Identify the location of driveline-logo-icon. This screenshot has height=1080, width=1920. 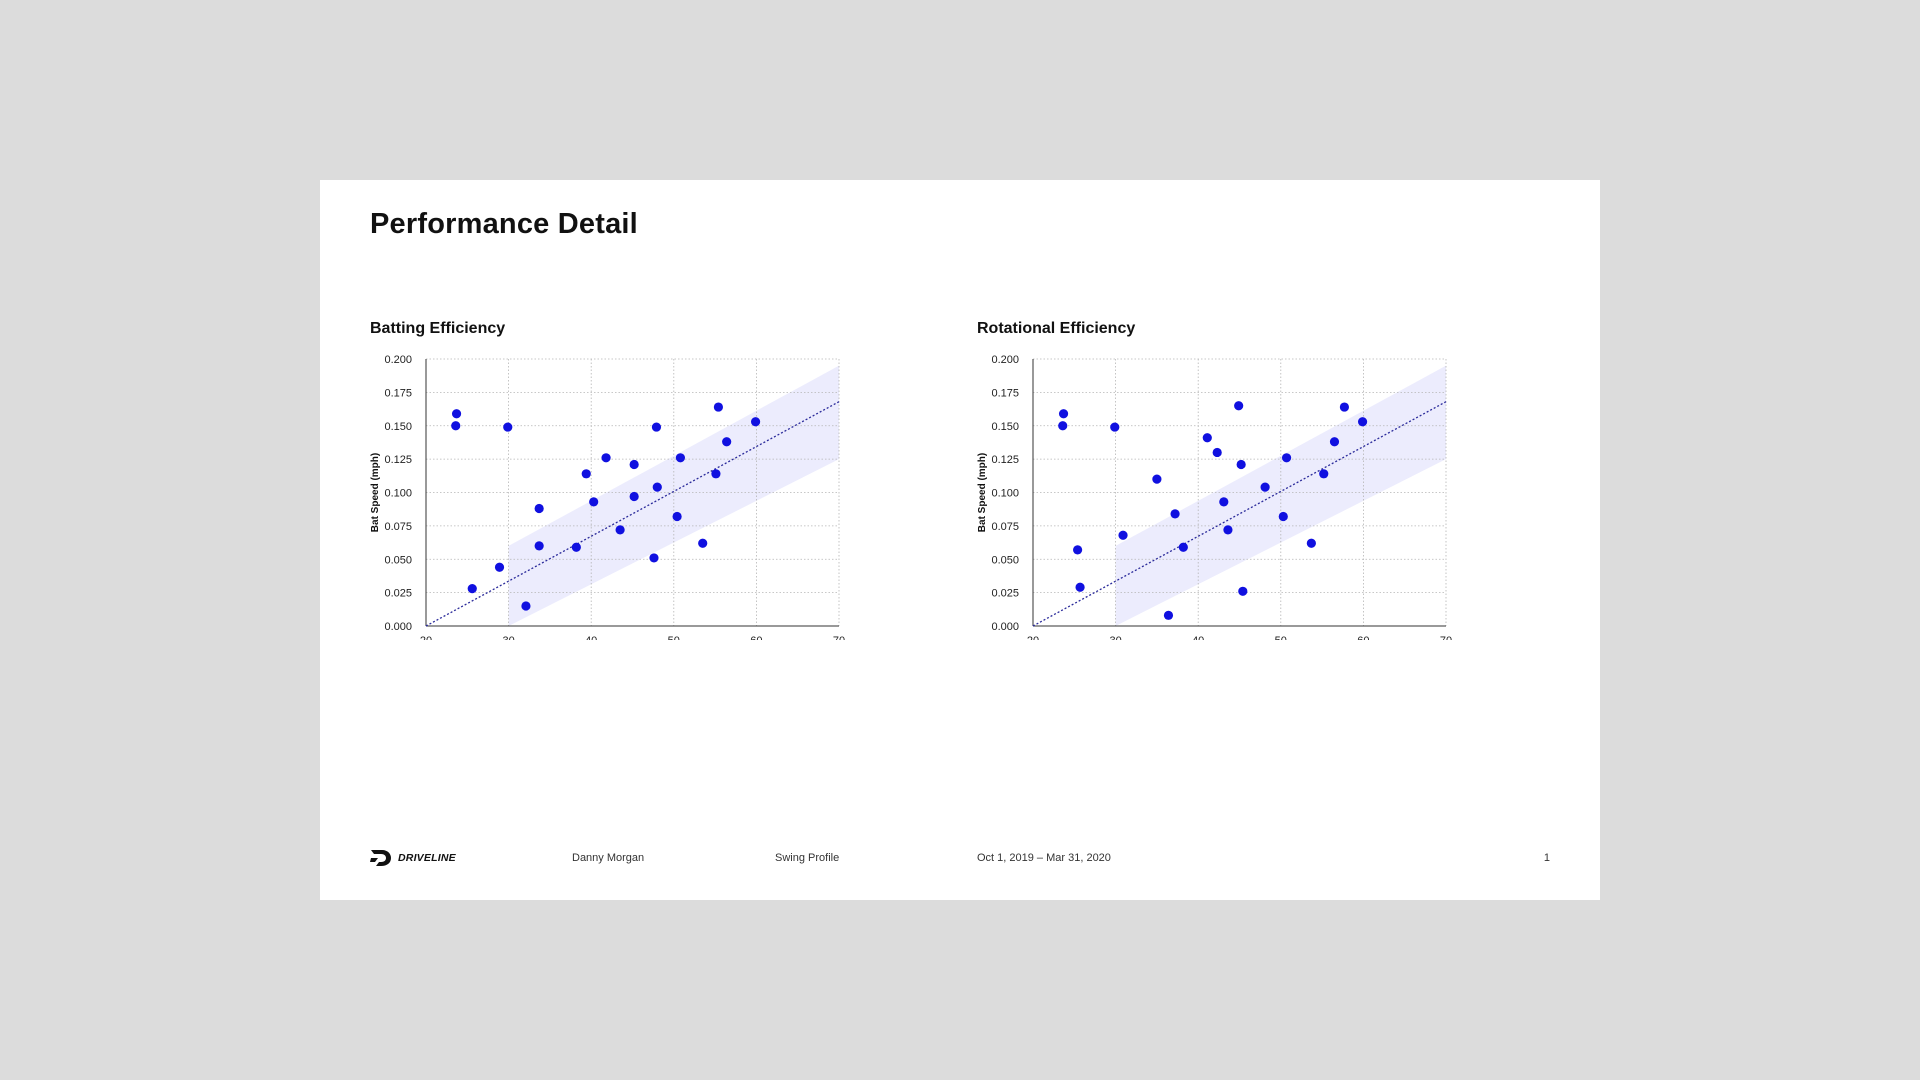
(380, 858).